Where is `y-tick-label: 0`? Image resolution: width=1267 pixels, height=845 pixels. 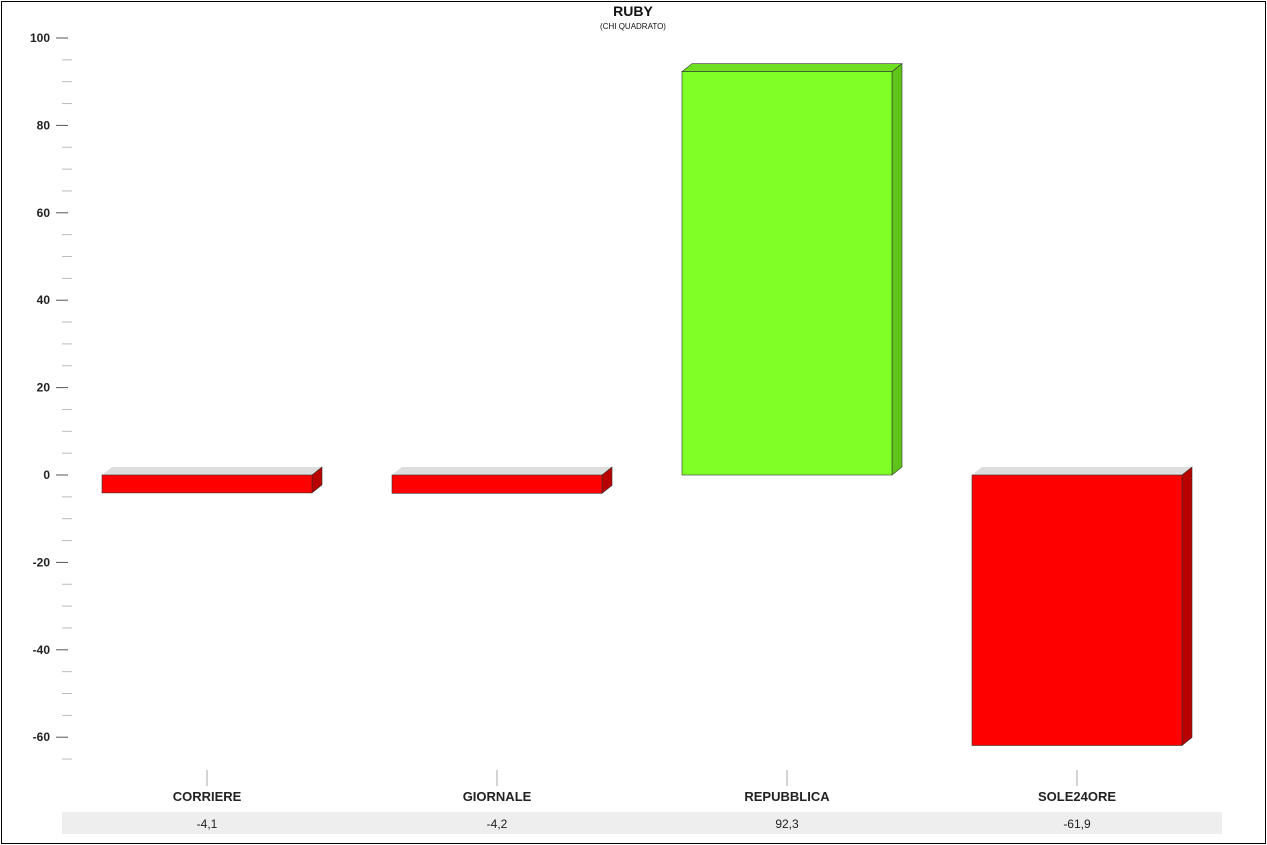 y-tick-label: 0 is located at coordinates (46, 475).